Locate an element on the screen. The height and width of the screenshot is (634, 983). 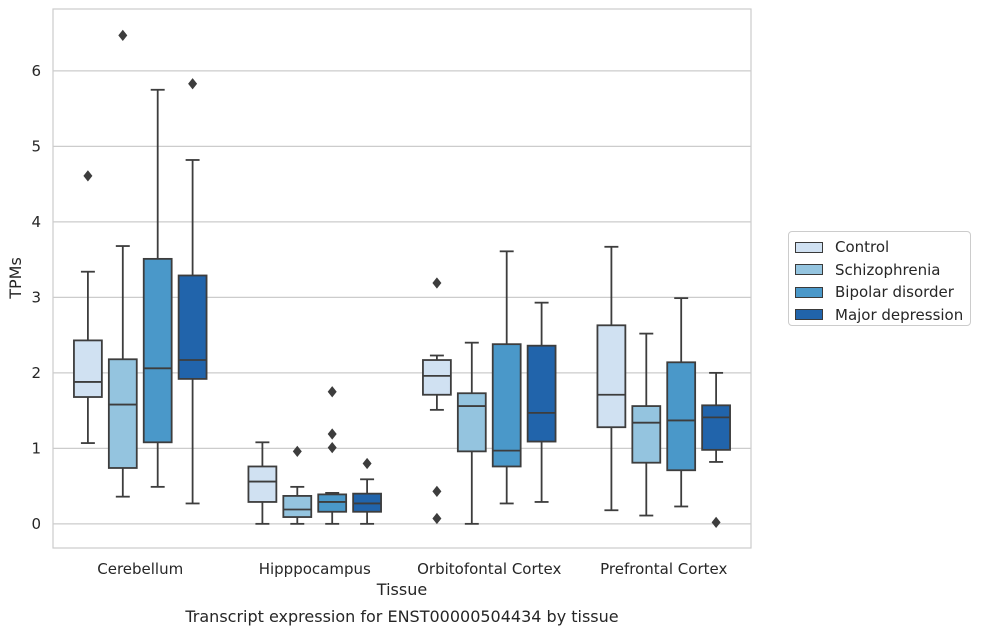
legend-item: Bipolar disorder is located at coordinates (879, 292).